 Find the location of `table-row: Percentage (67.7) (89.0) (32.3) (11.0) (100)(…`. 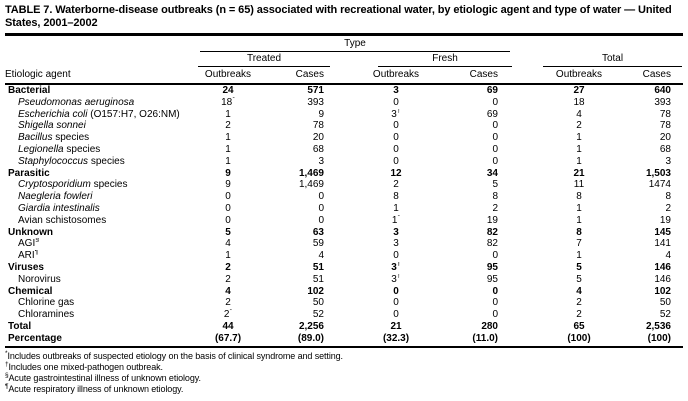

table-row: Percentage (67.7) (89.0) (32.3) (11.0) (100)(… is located at coordinates (344, 340).